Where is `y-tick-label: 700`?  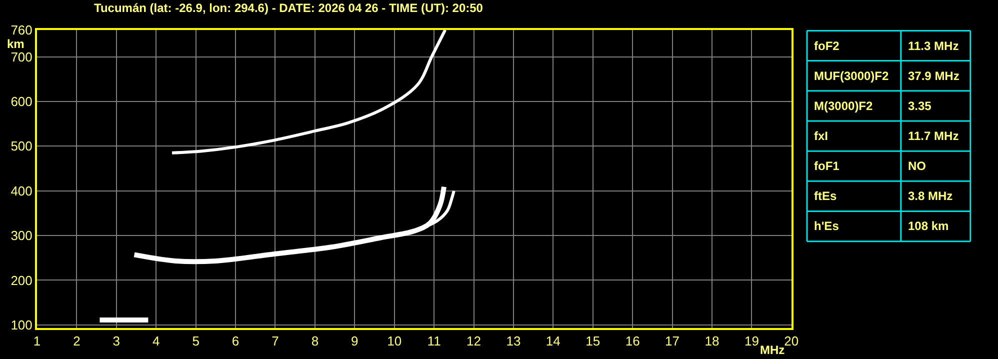
y-tick-label: 700 is located at coordinates (21, 56).